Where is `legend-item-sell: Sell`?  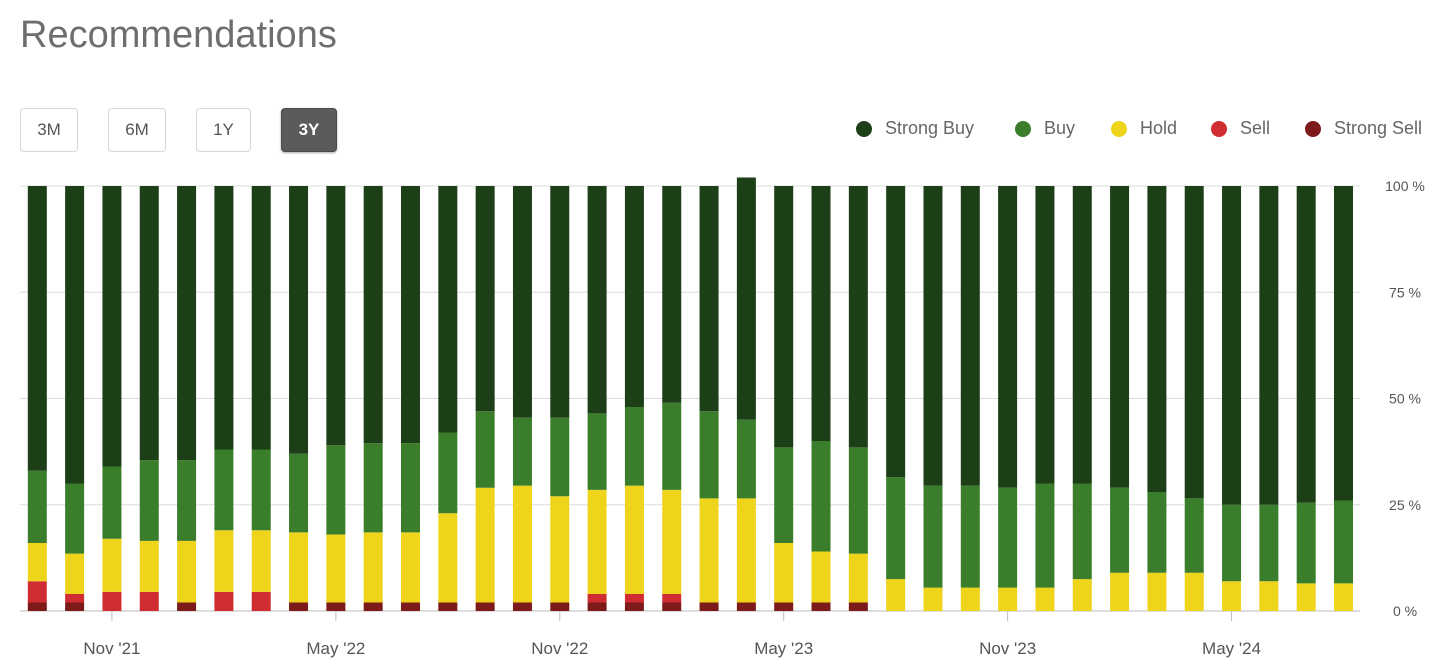
legend-item-sell: Sell is located at coordinates (1240, 128).